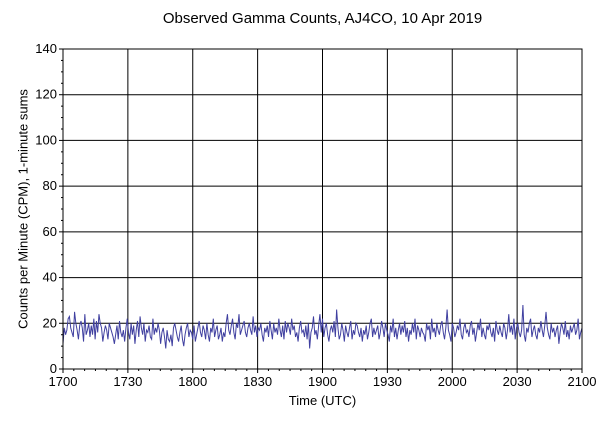  I want to click on x-tick-label: 2030, so click(517, 381).